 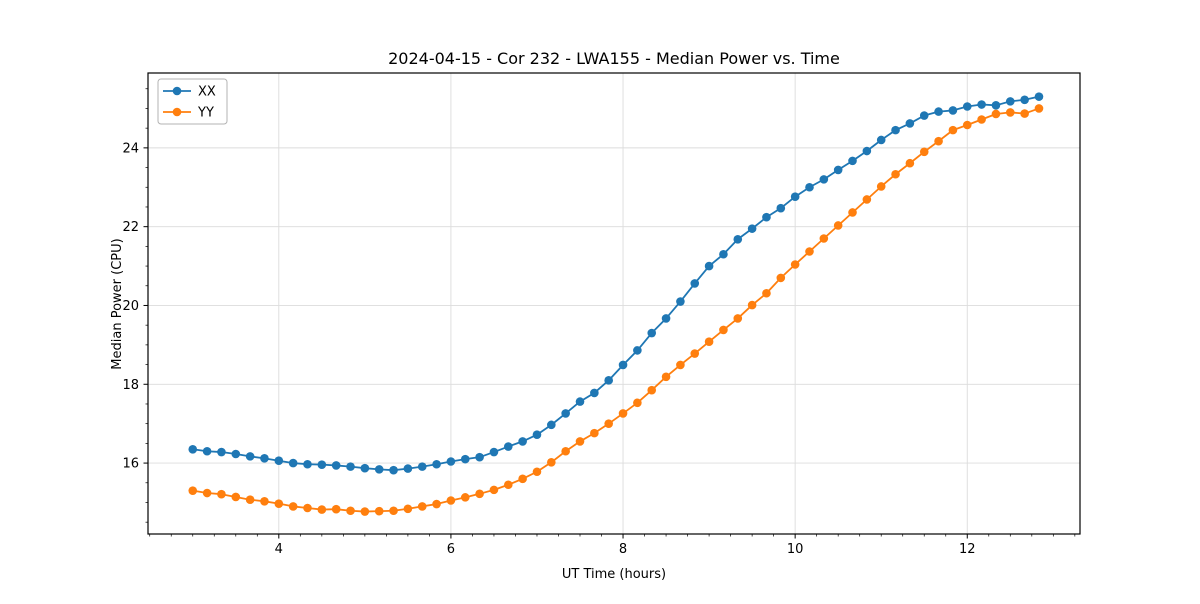 I want to click on legend-marker-yy, so click(x=177, y=112).